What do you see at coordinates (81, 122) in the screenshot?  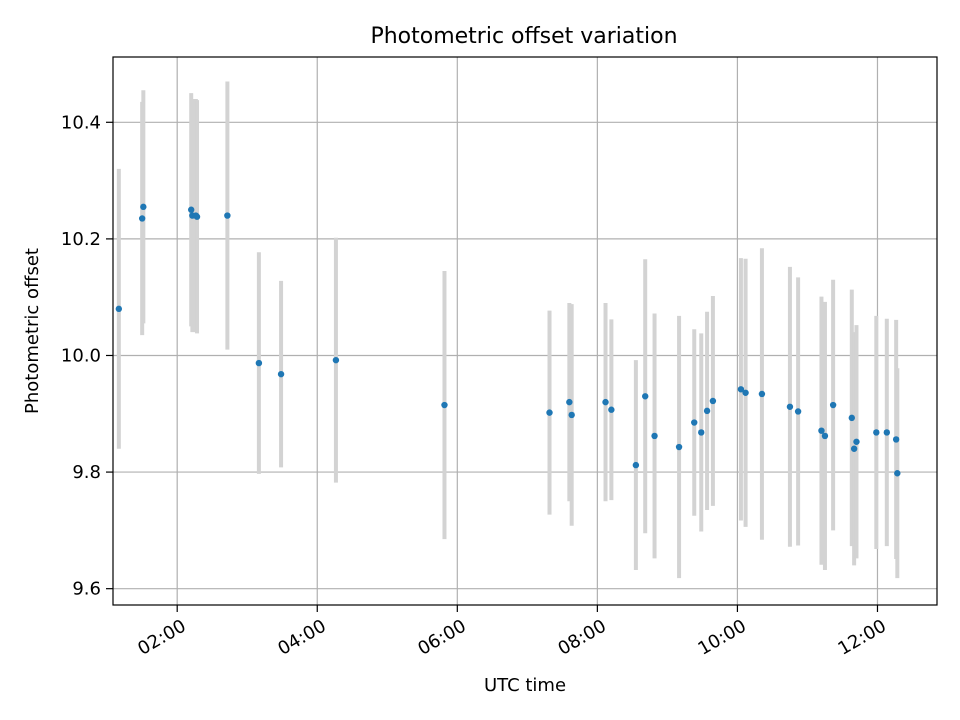 I see `y-tick-label: 10.4` at bounding box center [81, 122].